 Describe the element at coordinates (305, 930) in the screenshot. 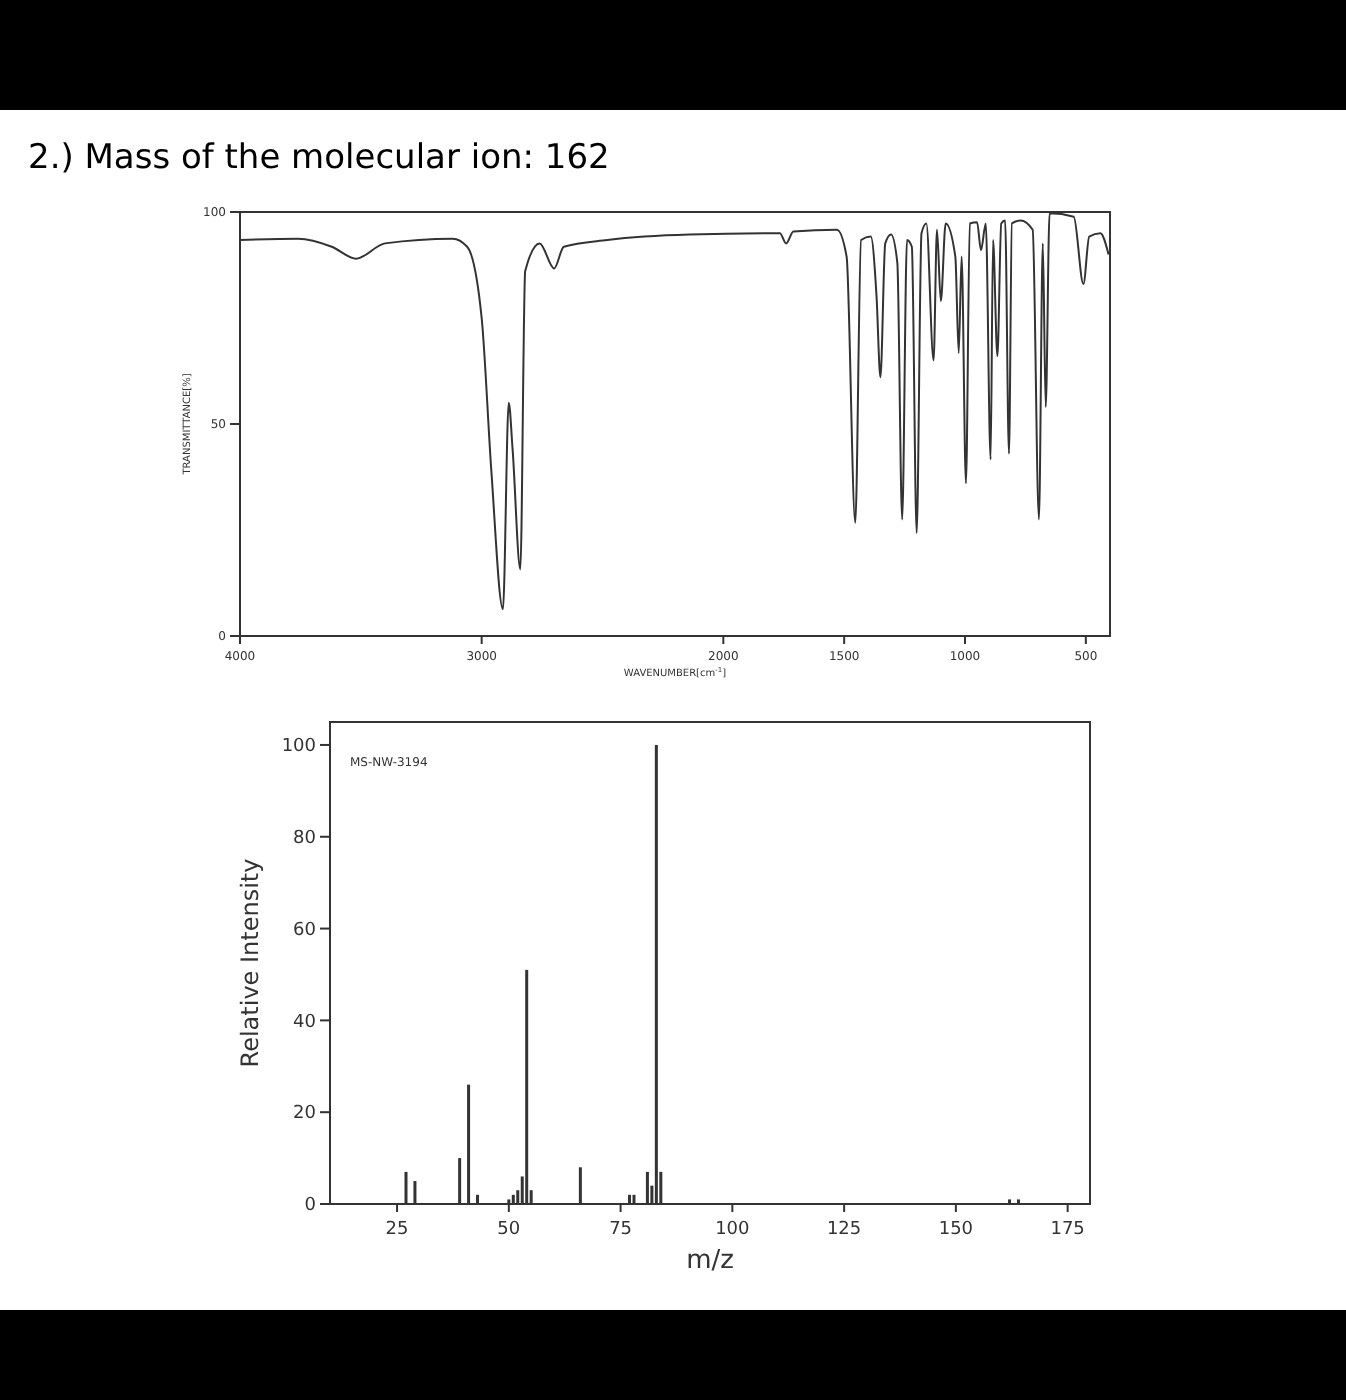

I see `y-tick-label: 60` at that location.